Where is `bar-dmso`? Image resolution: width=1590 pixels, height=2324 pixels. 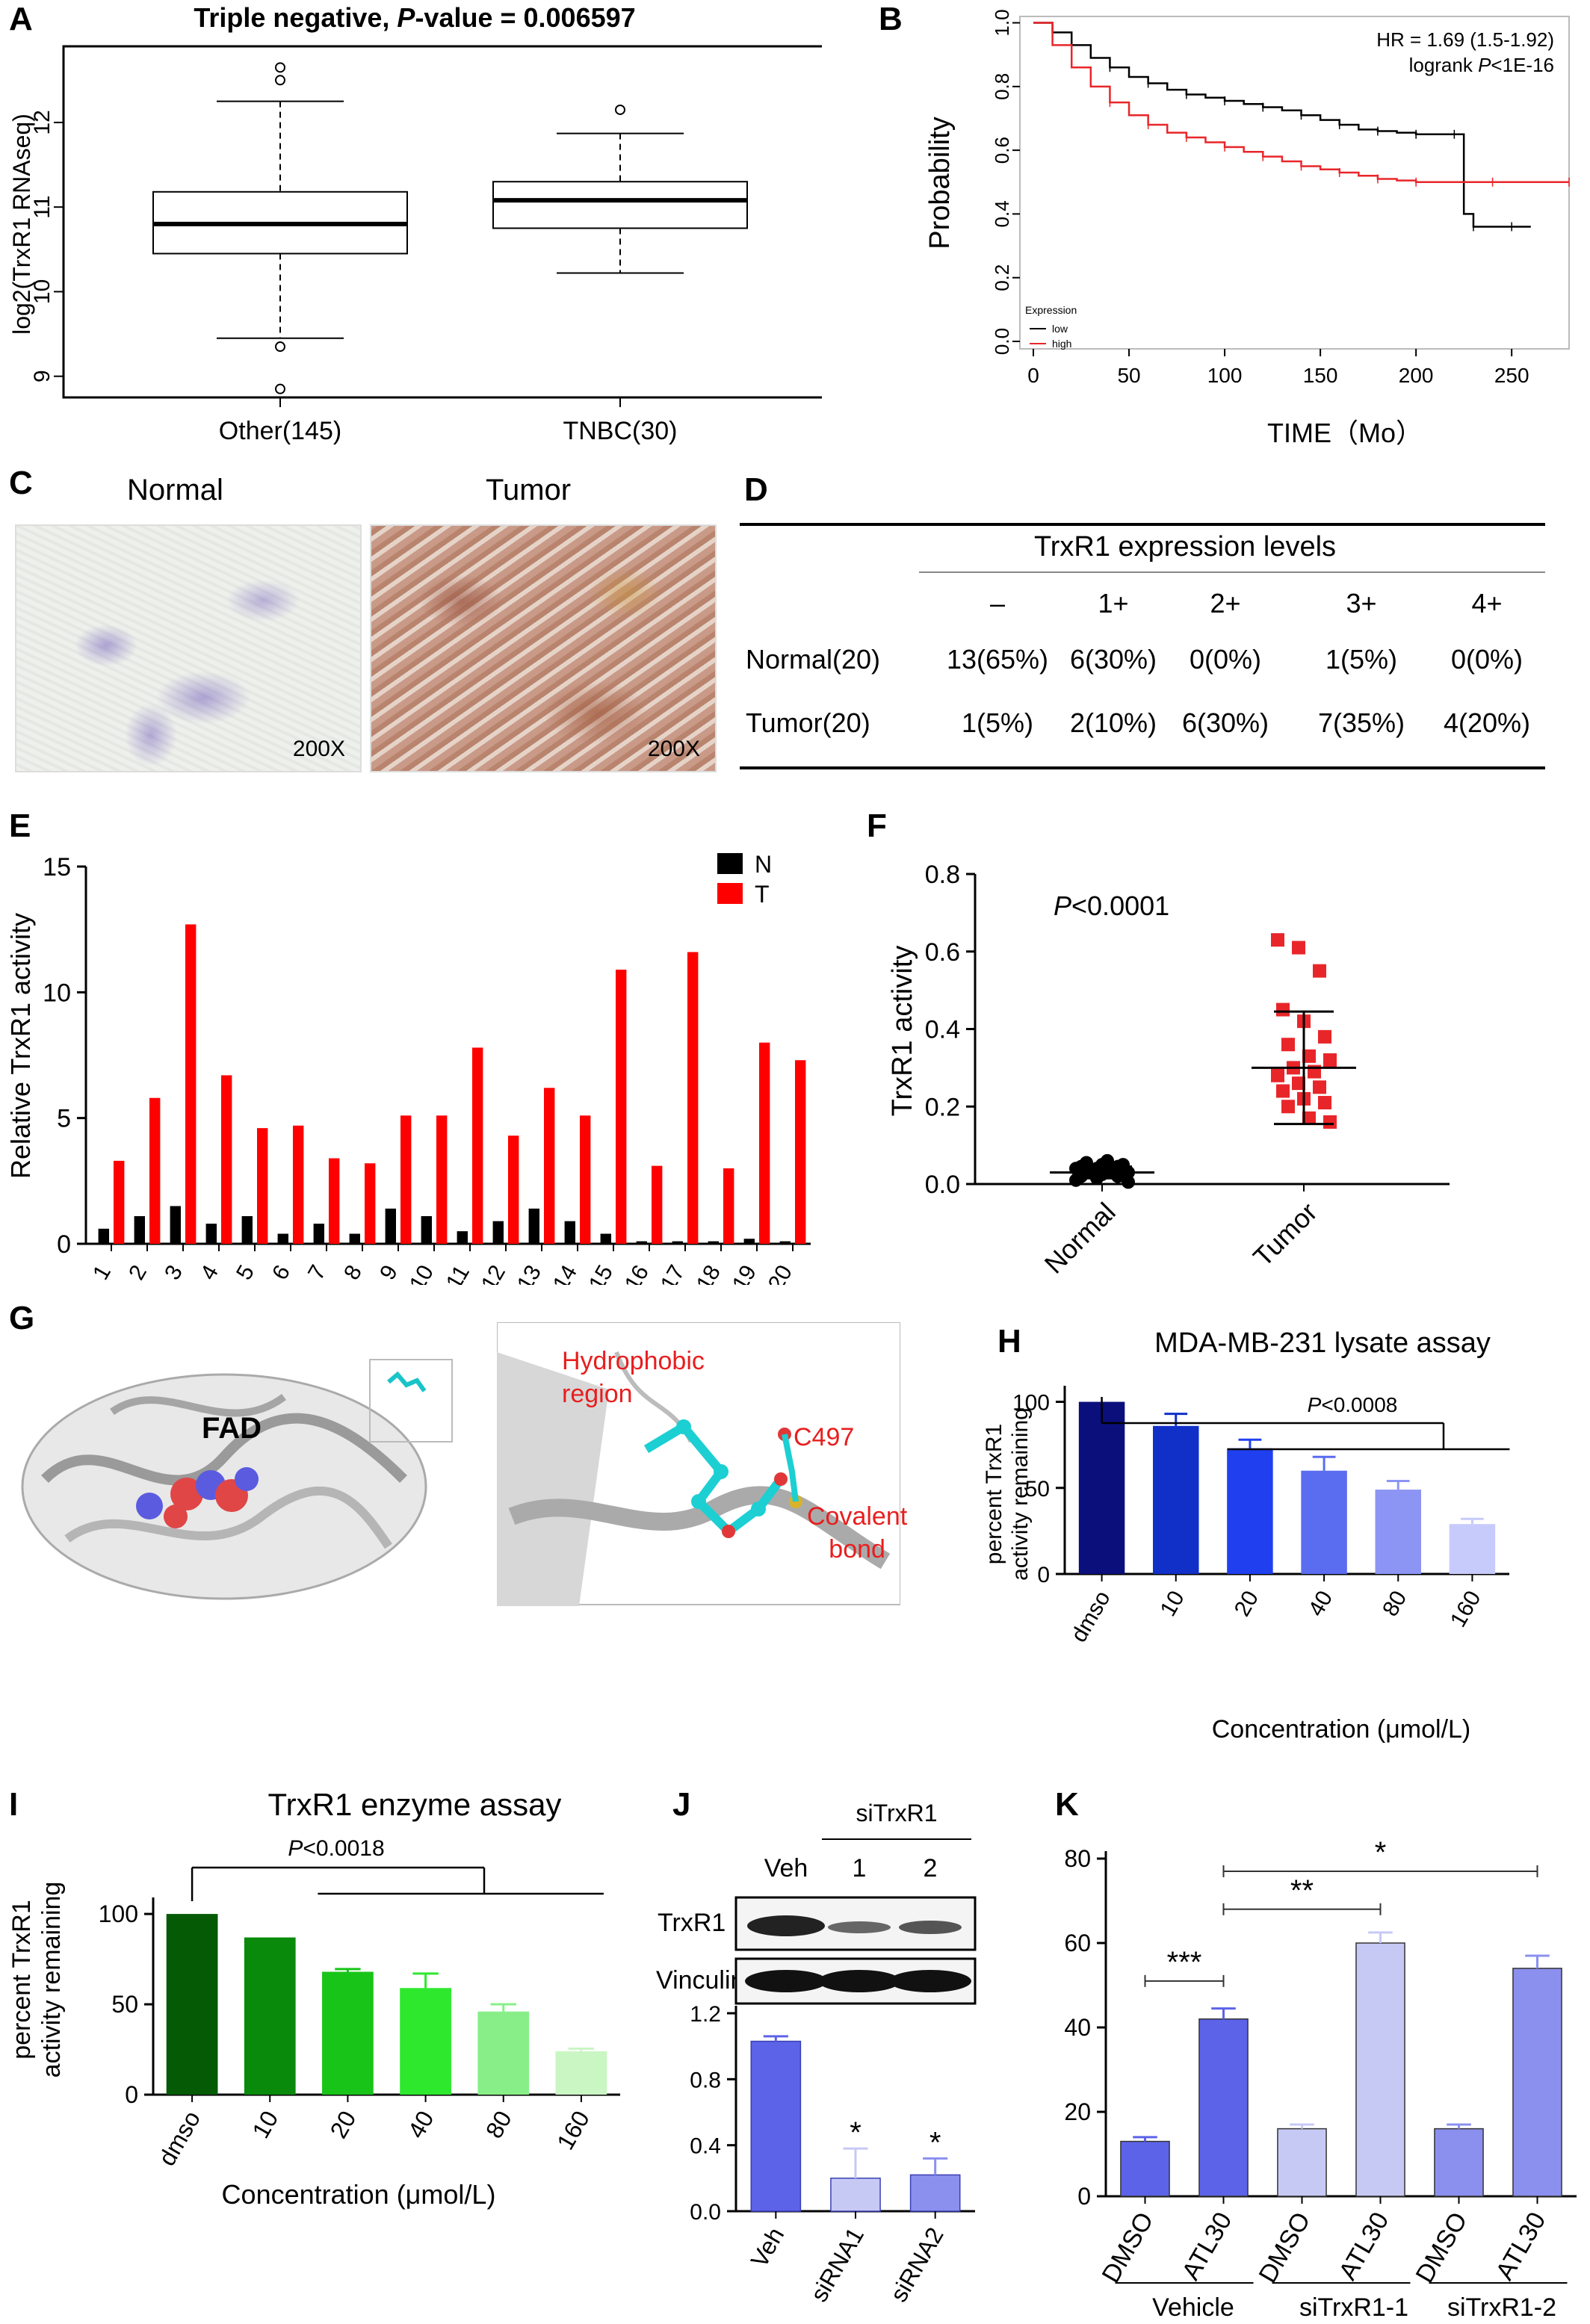 bar-dmso is located at coordinates (1101, 1487).